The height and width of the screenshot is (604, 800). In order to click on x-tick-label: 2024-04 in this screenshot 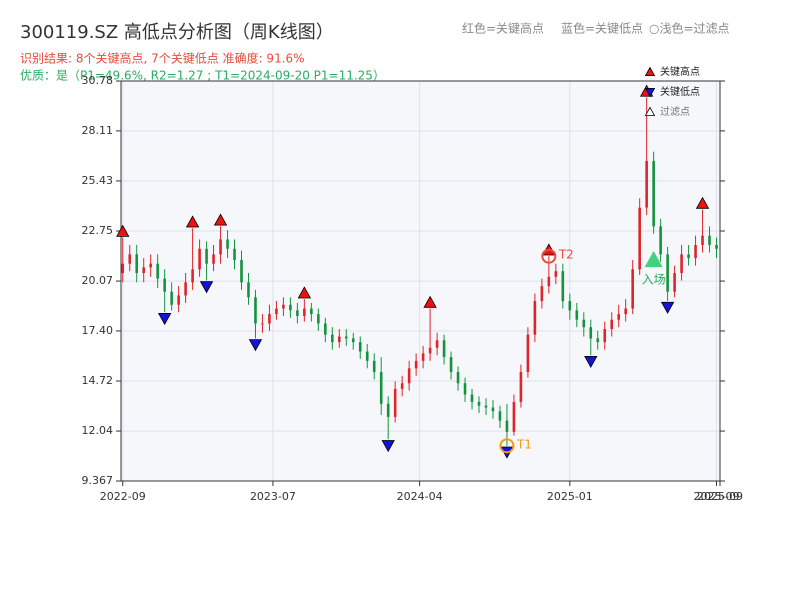, I will do `click(420, 496)`.